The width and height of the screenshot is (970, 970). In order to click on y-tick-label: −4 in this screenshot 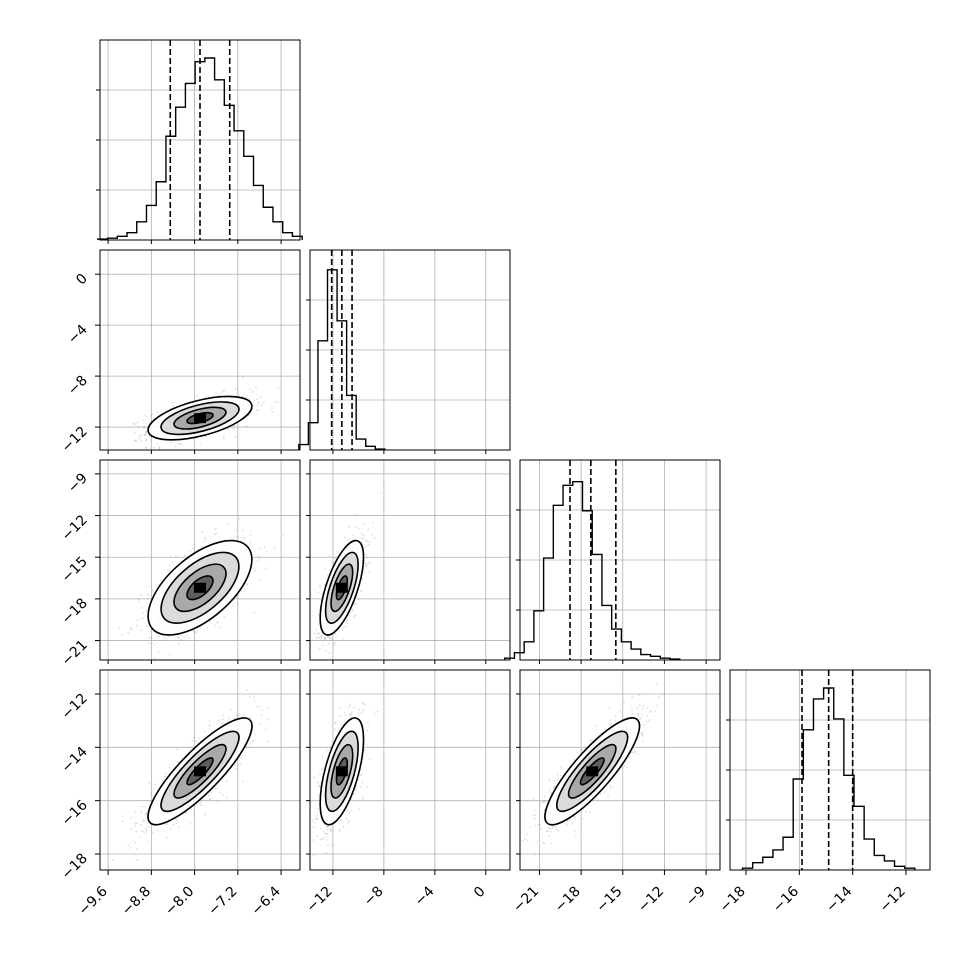, I will do `click(78, 335)`.